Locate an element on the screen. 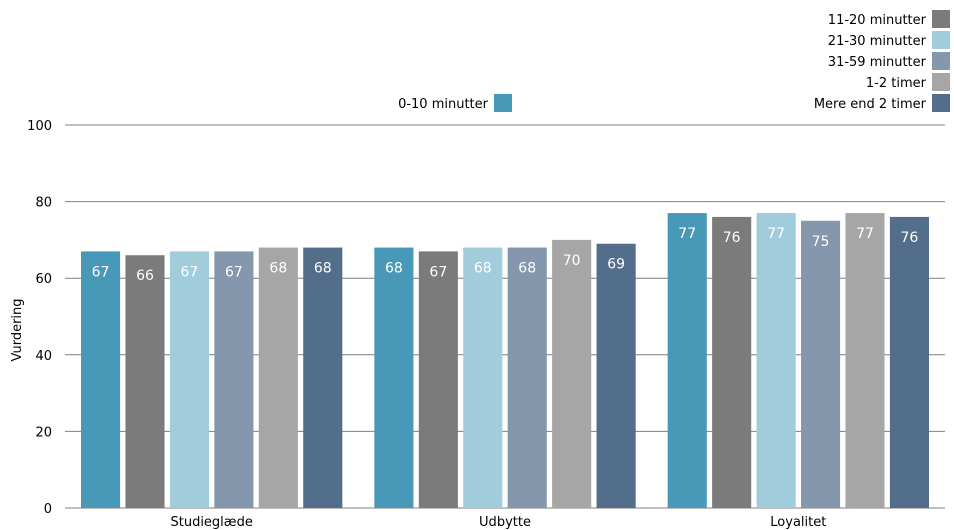  data-label: 75 is located at coordinates (821, 242).